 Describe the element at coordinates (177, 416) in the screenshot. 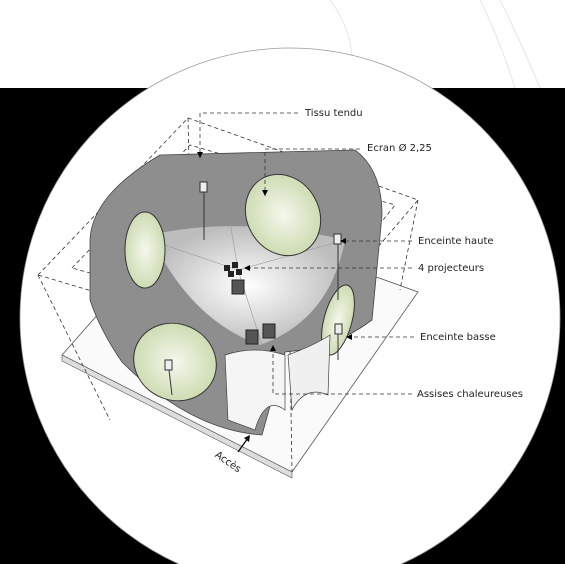

I see `floor-edge` at that location.